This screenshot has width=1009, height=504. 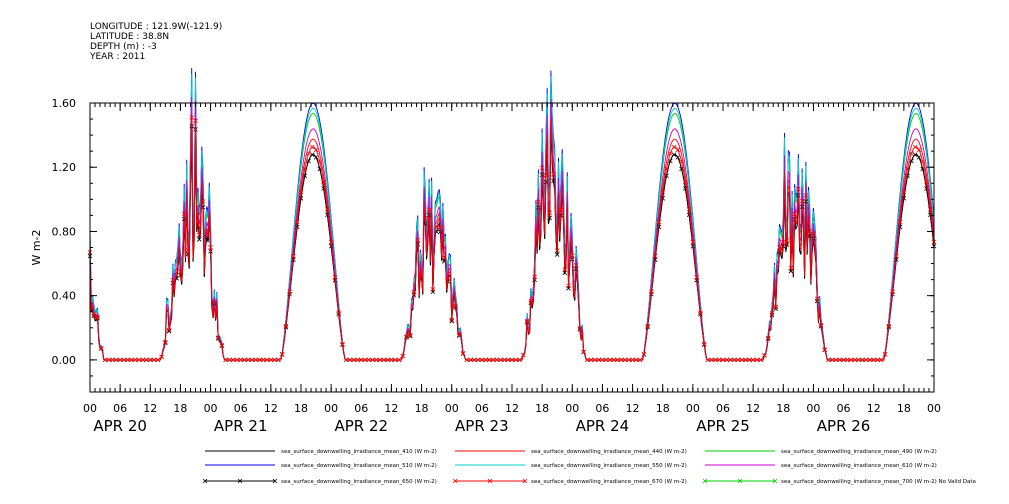 I want to click on latitude-label: LATITUDE : 38.8N, so click(x=130, y=37).